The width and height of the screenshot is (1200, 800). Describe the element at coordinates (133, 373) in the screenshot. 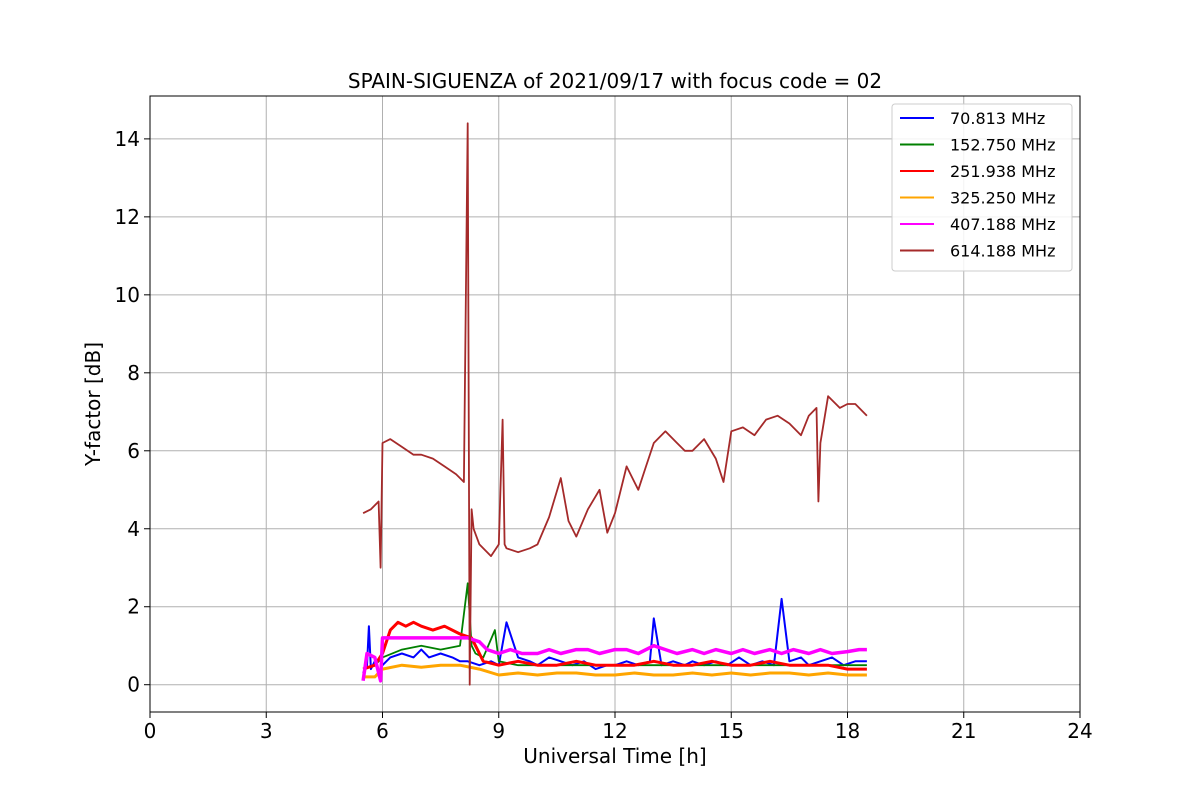

I see `y-tick-label: 8` at that location.